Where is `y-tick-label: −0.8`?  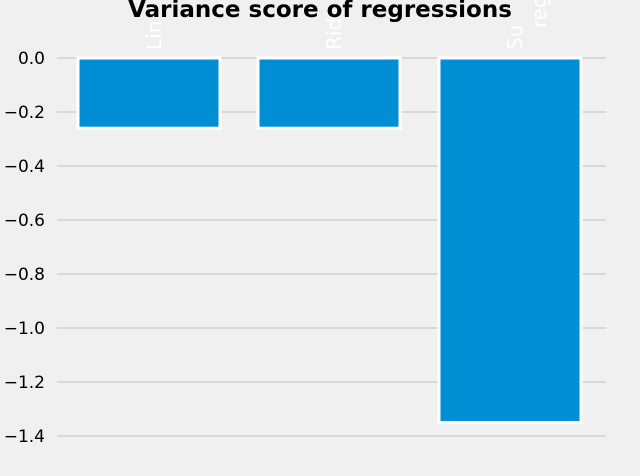 y-tick-label: −0.8 is located at coordinates (24, 275).